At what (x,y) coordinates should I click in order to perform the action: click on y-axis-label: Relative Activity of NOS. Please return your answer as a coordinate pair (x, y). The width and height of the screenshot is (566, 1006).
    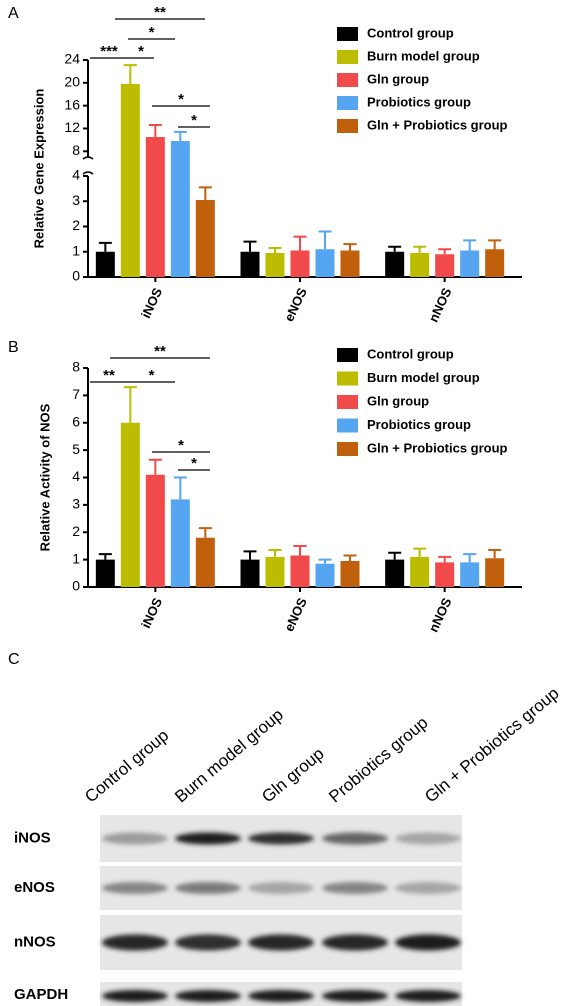
    Looking at the image, I should click on (44, 477).